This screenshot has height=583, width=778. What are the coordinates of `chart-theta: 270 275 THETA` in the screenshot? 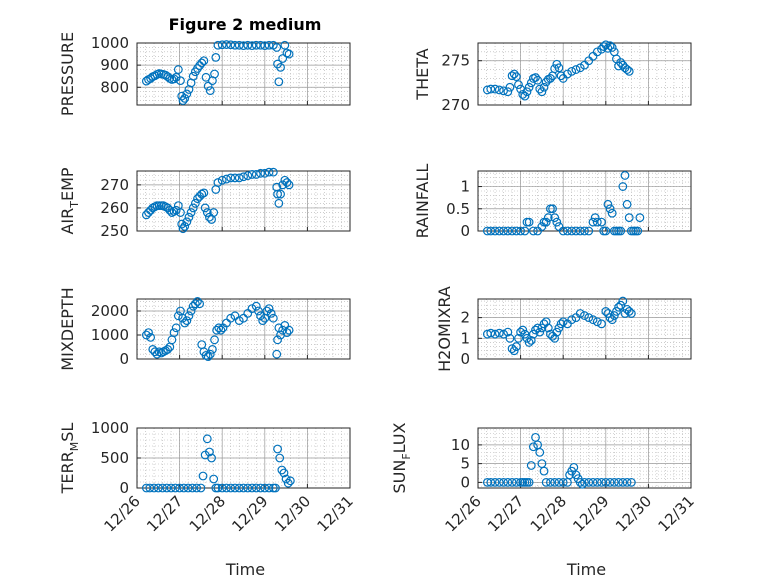 It's located at (552, 77).